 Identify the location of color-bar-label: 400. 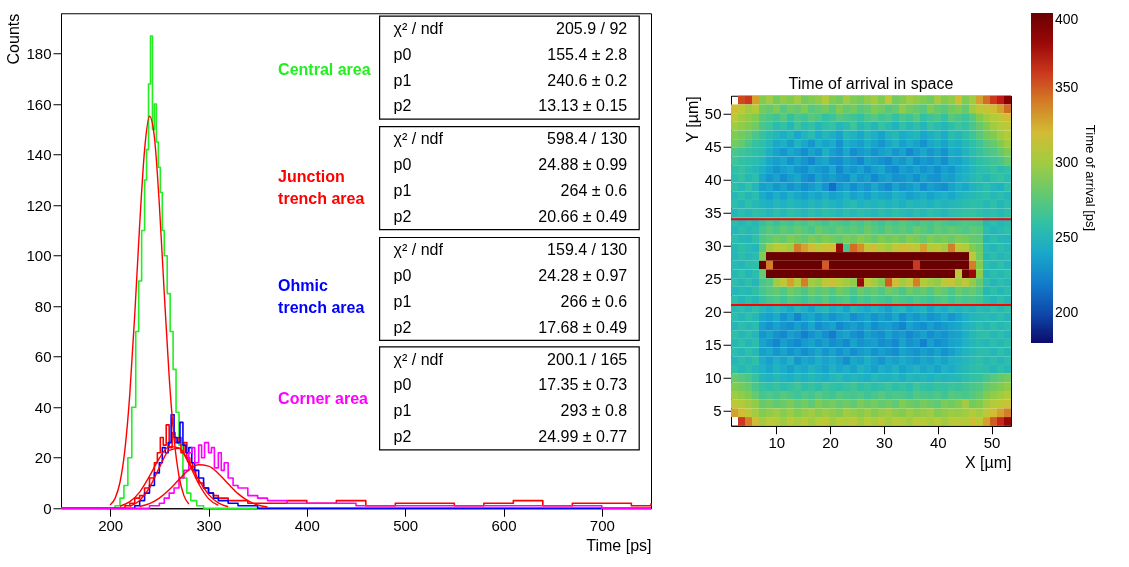
(1067, 19).